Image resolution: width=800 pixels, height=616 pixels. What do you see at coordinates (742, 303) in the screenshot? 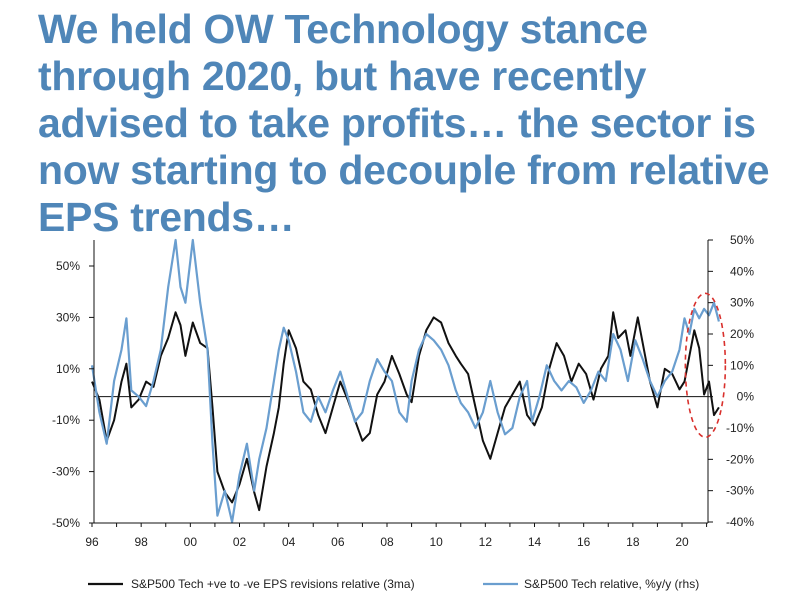
I see `right-tick-label: 30%` at bounding box center [742, 303].